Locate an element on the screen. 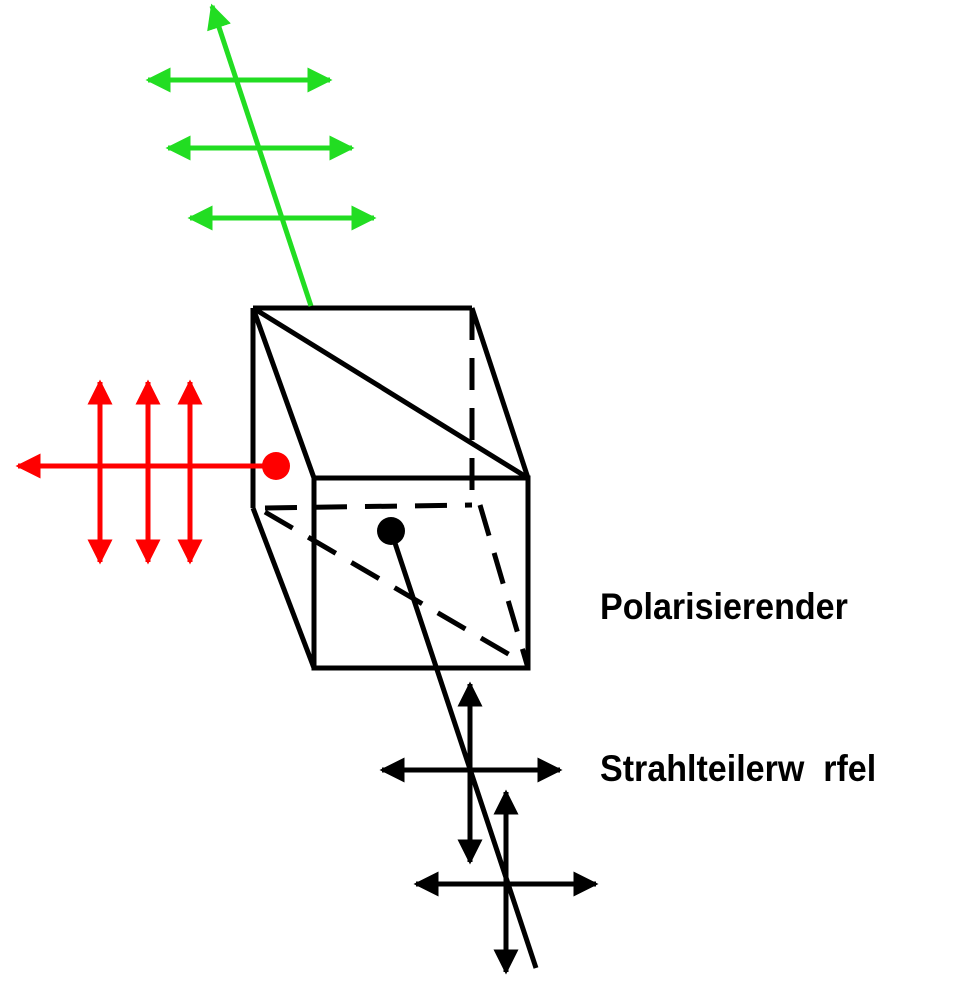  green-beam-ray is located at coordinates (260, 155).